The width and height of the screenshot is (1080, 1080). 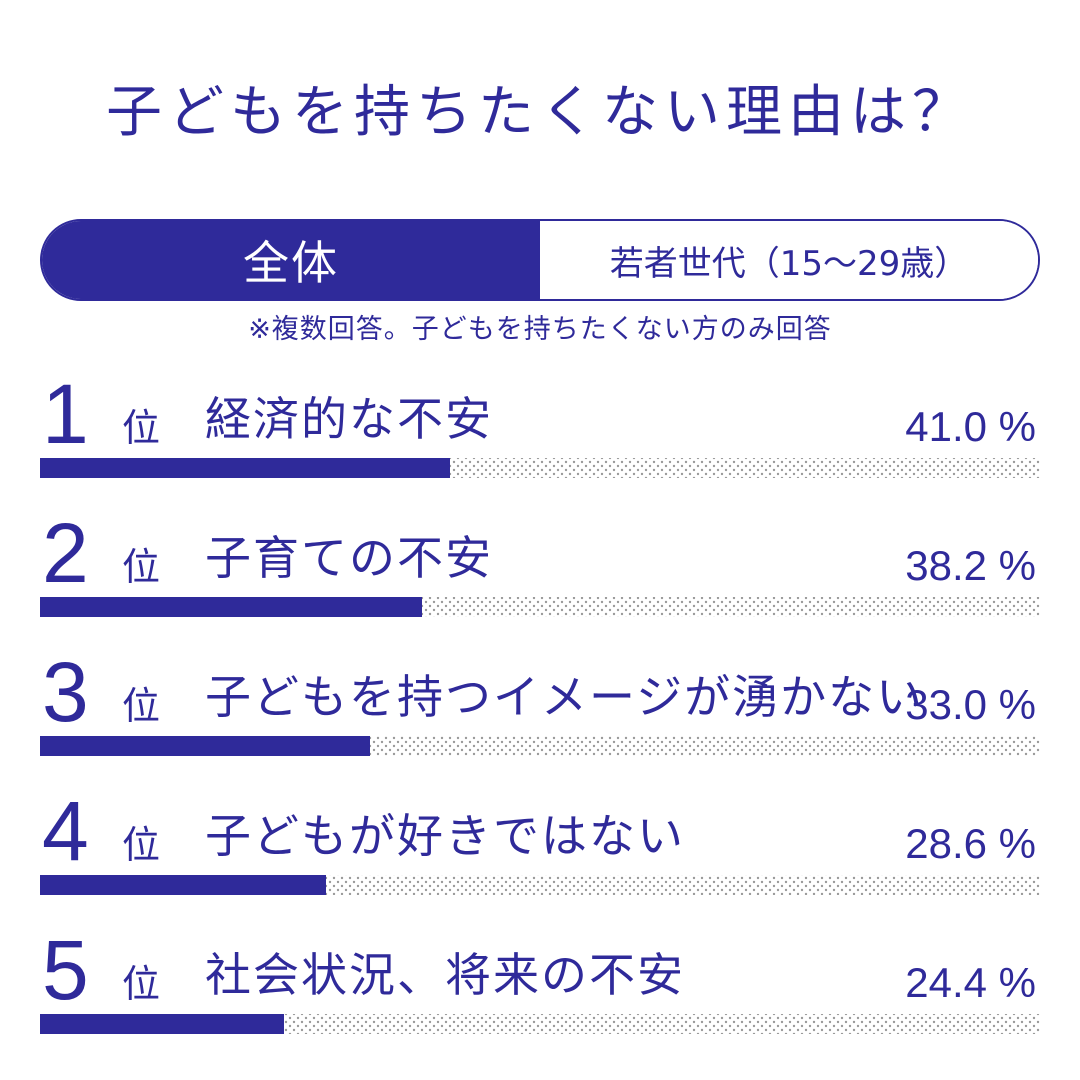 What do you see at coordinates (291, 260) in the screenshot?
I see `tab-all: 全体` at bounding box center [291, 260].